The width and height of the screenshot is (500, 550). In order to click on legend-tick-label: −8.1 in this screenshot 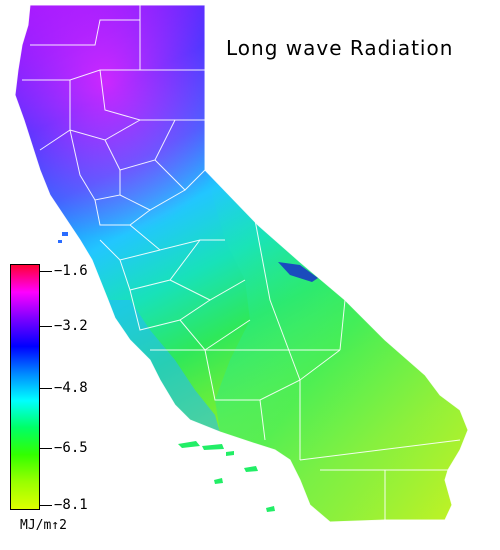, I will do `click(71, 505)`.